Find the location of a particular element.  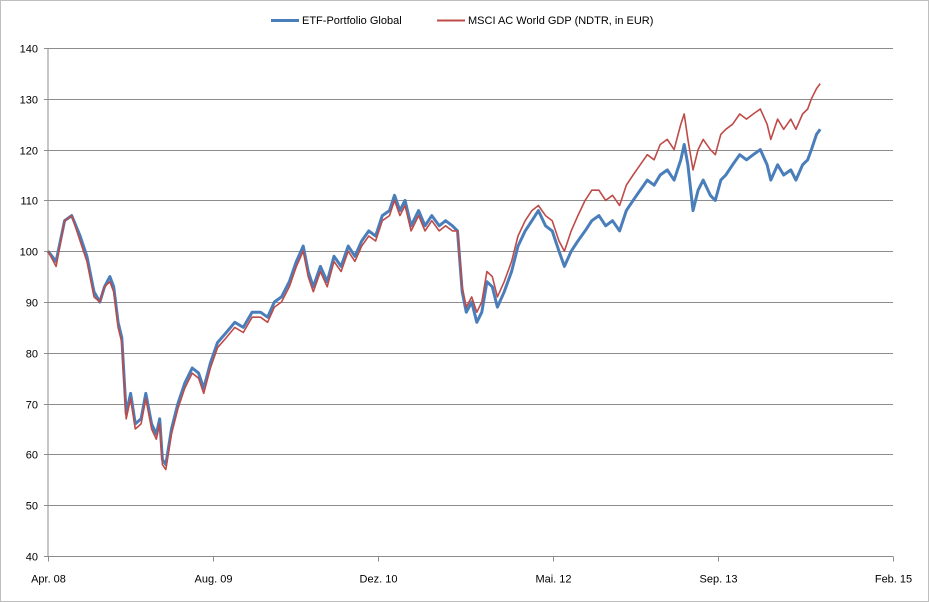

y-tick-label-90: 90 is located at coordinates (32, 304).